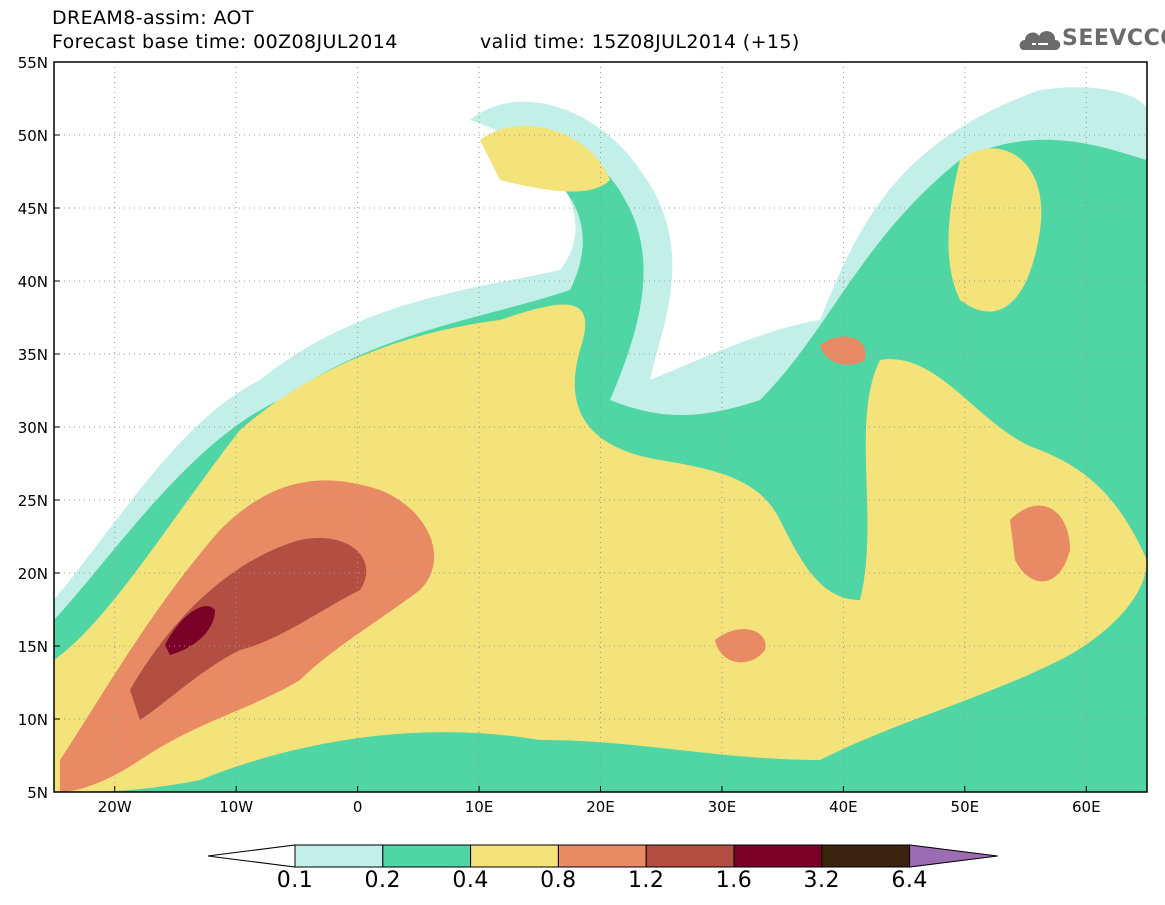  What do you see at coordinates (1113, 38) in the screenshot?
I see `seevccc-logo-text: SEEVCCC` at bounding box center [1113, 38].